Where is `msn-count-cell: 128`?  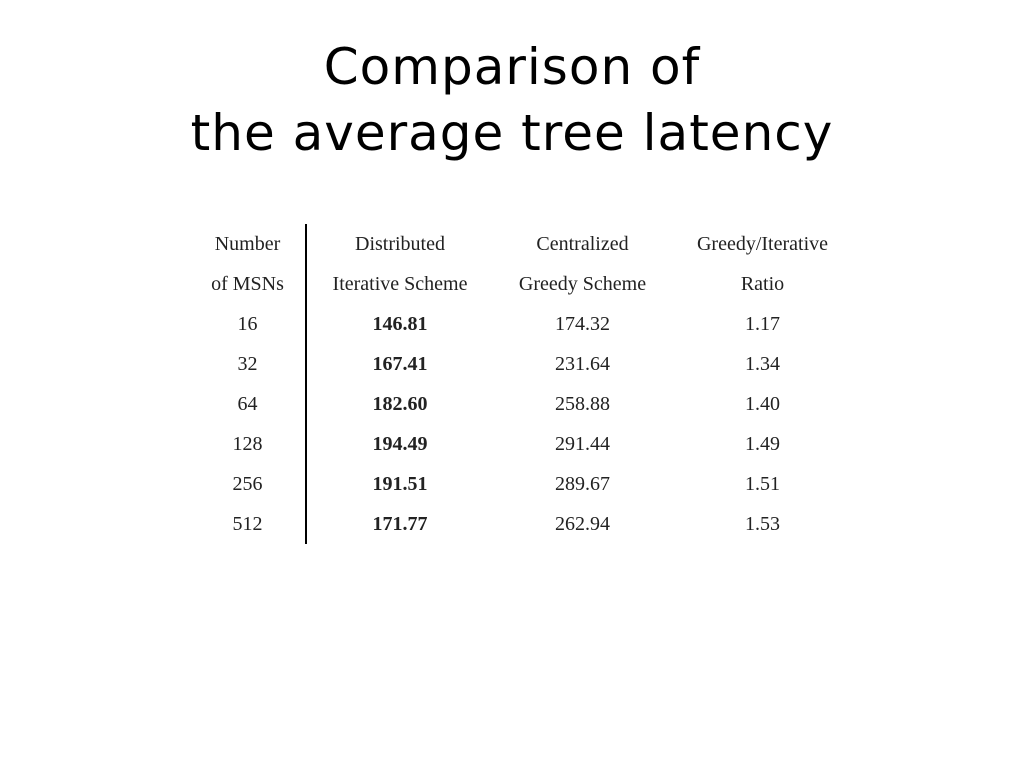 msn-count-cell: 128 is located at coordinates (247, 444).